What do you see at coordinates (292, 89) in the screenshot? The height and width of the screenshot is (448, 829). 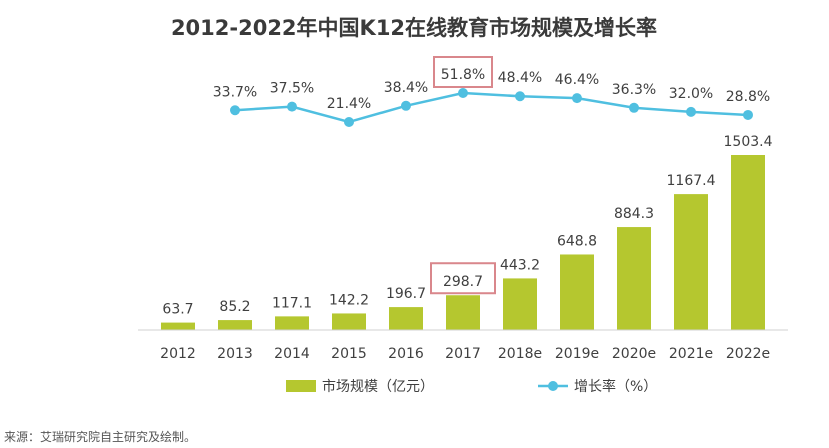 I see `growth-value-label: 37.5%` at bounding box center [292, 89].